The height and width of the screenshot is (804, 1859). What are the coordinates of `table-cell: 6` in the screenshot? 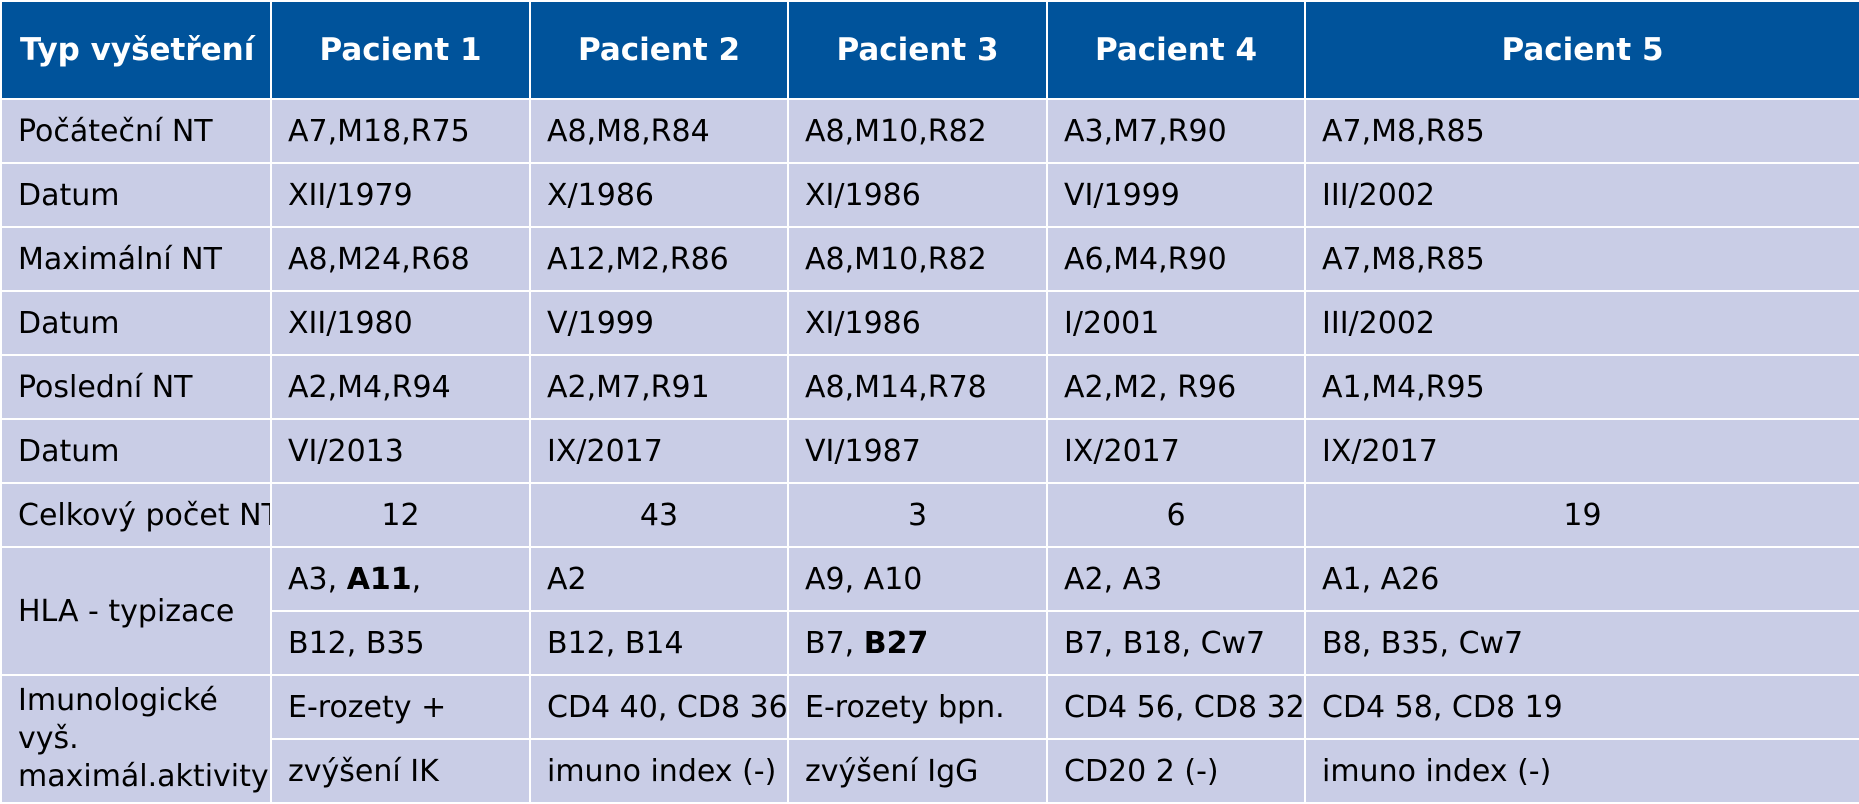 It's located at (1176, 515).